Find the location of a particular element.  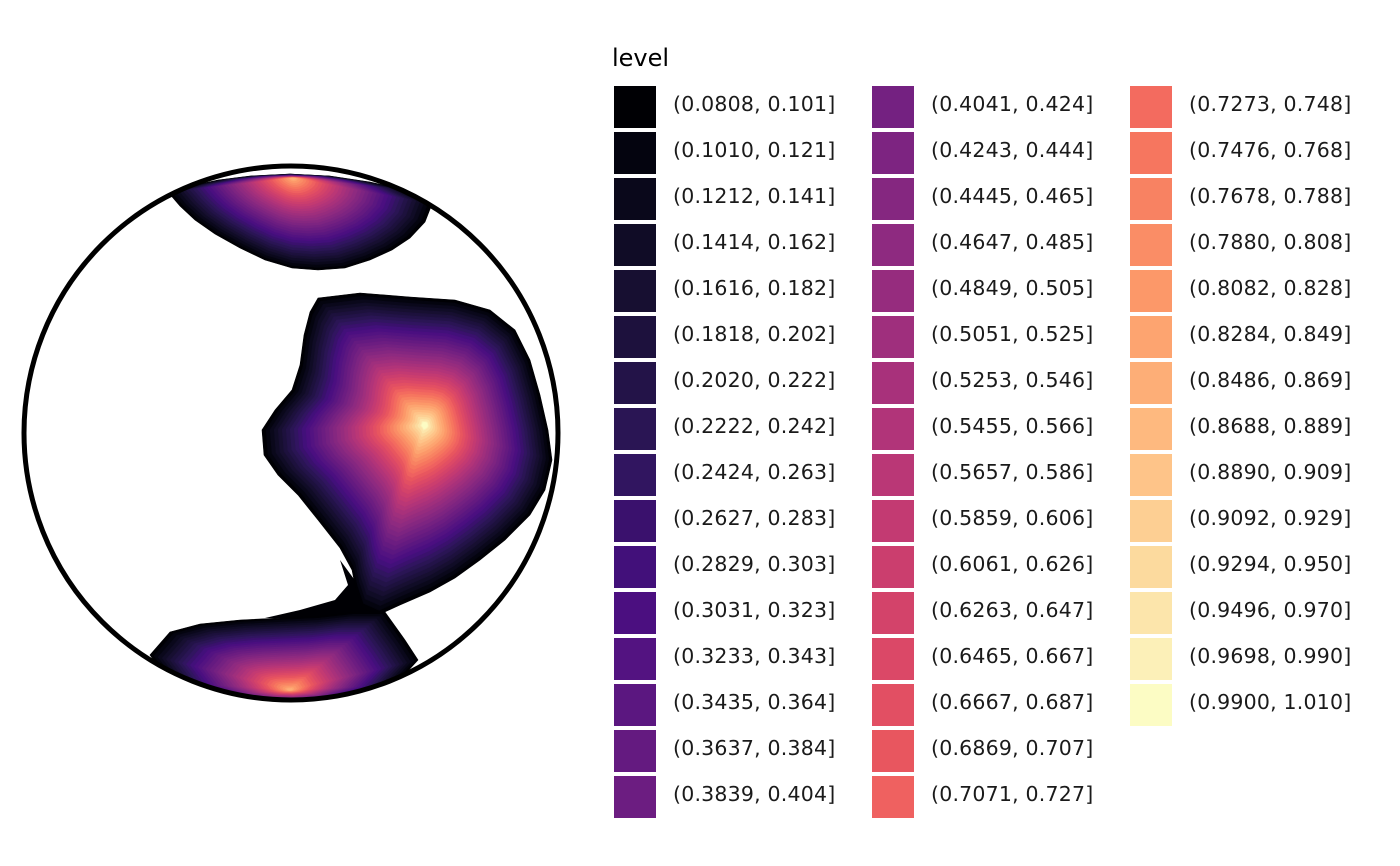

legend-label: (0.2424, 0.263] is located at coordinates (754, 472).